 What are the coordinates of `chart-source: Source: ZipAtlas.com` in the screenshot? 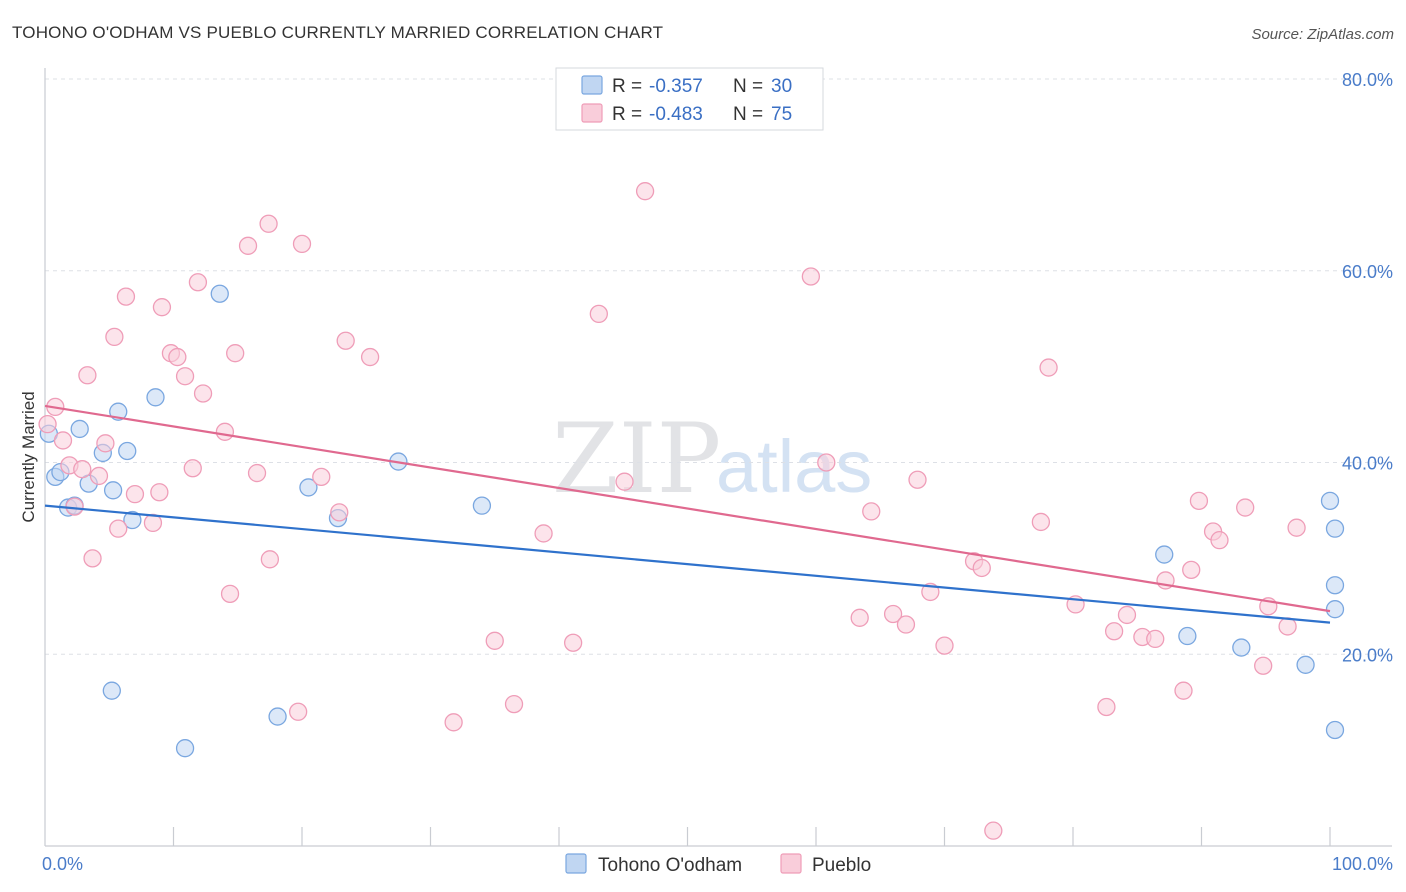 It's located at (1322, 34).